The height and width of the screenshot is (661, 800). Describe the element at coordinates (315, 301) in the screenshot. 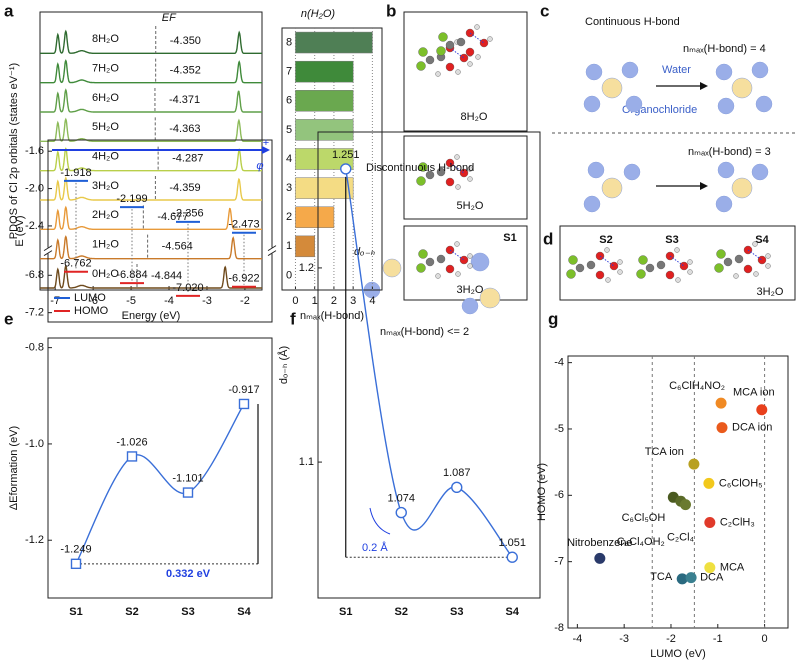

I see `x-tick-label: 1` at that location.